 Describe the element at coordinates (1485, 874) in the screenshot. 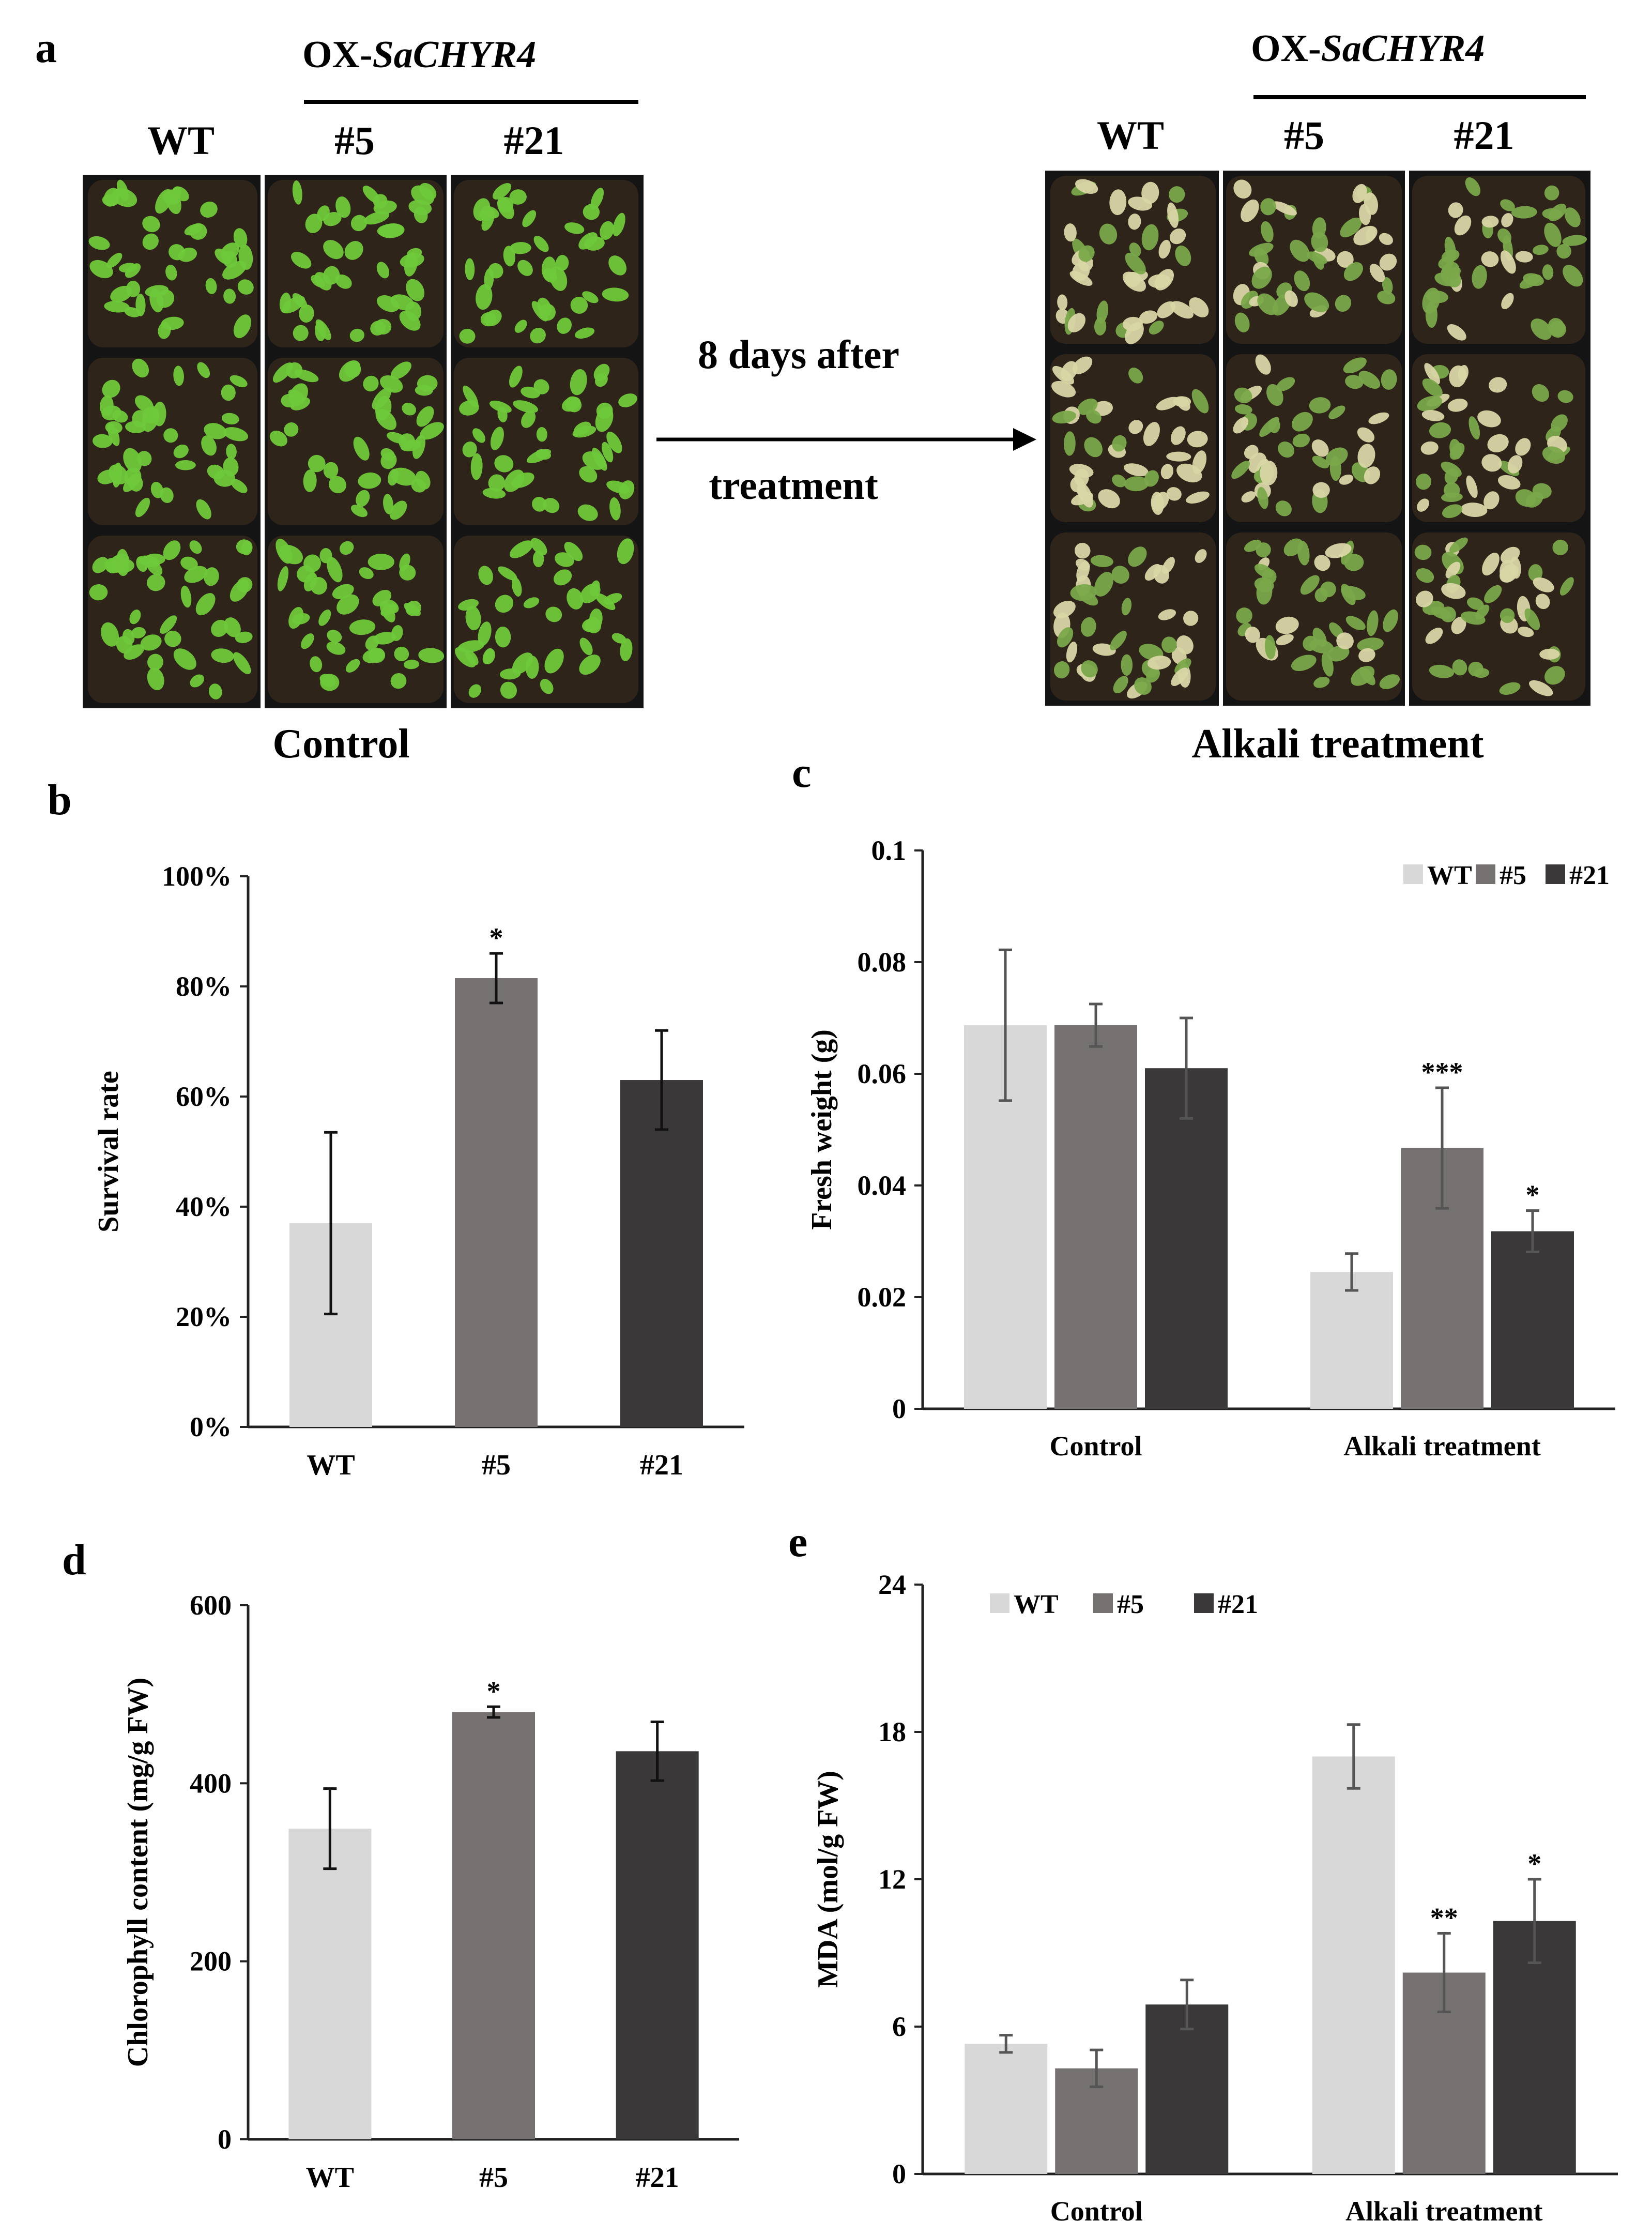

I see `legend-swatch` at that location.